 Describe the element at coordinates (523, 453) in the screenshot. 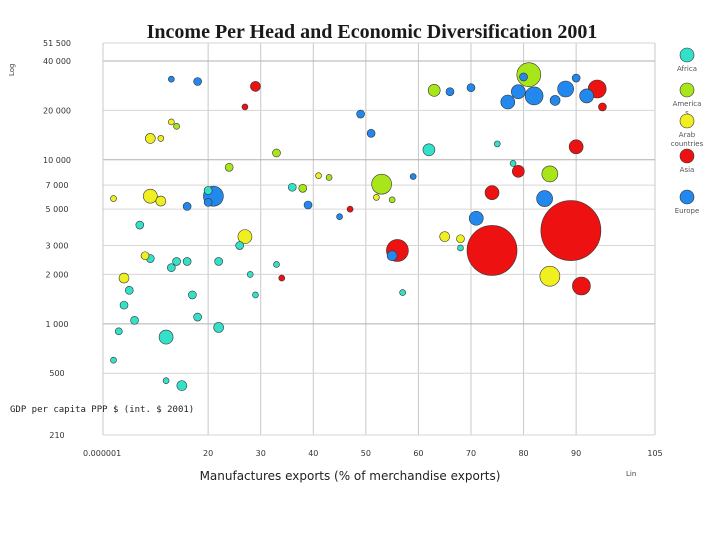

I see `x-tick-label: 80` at that location.